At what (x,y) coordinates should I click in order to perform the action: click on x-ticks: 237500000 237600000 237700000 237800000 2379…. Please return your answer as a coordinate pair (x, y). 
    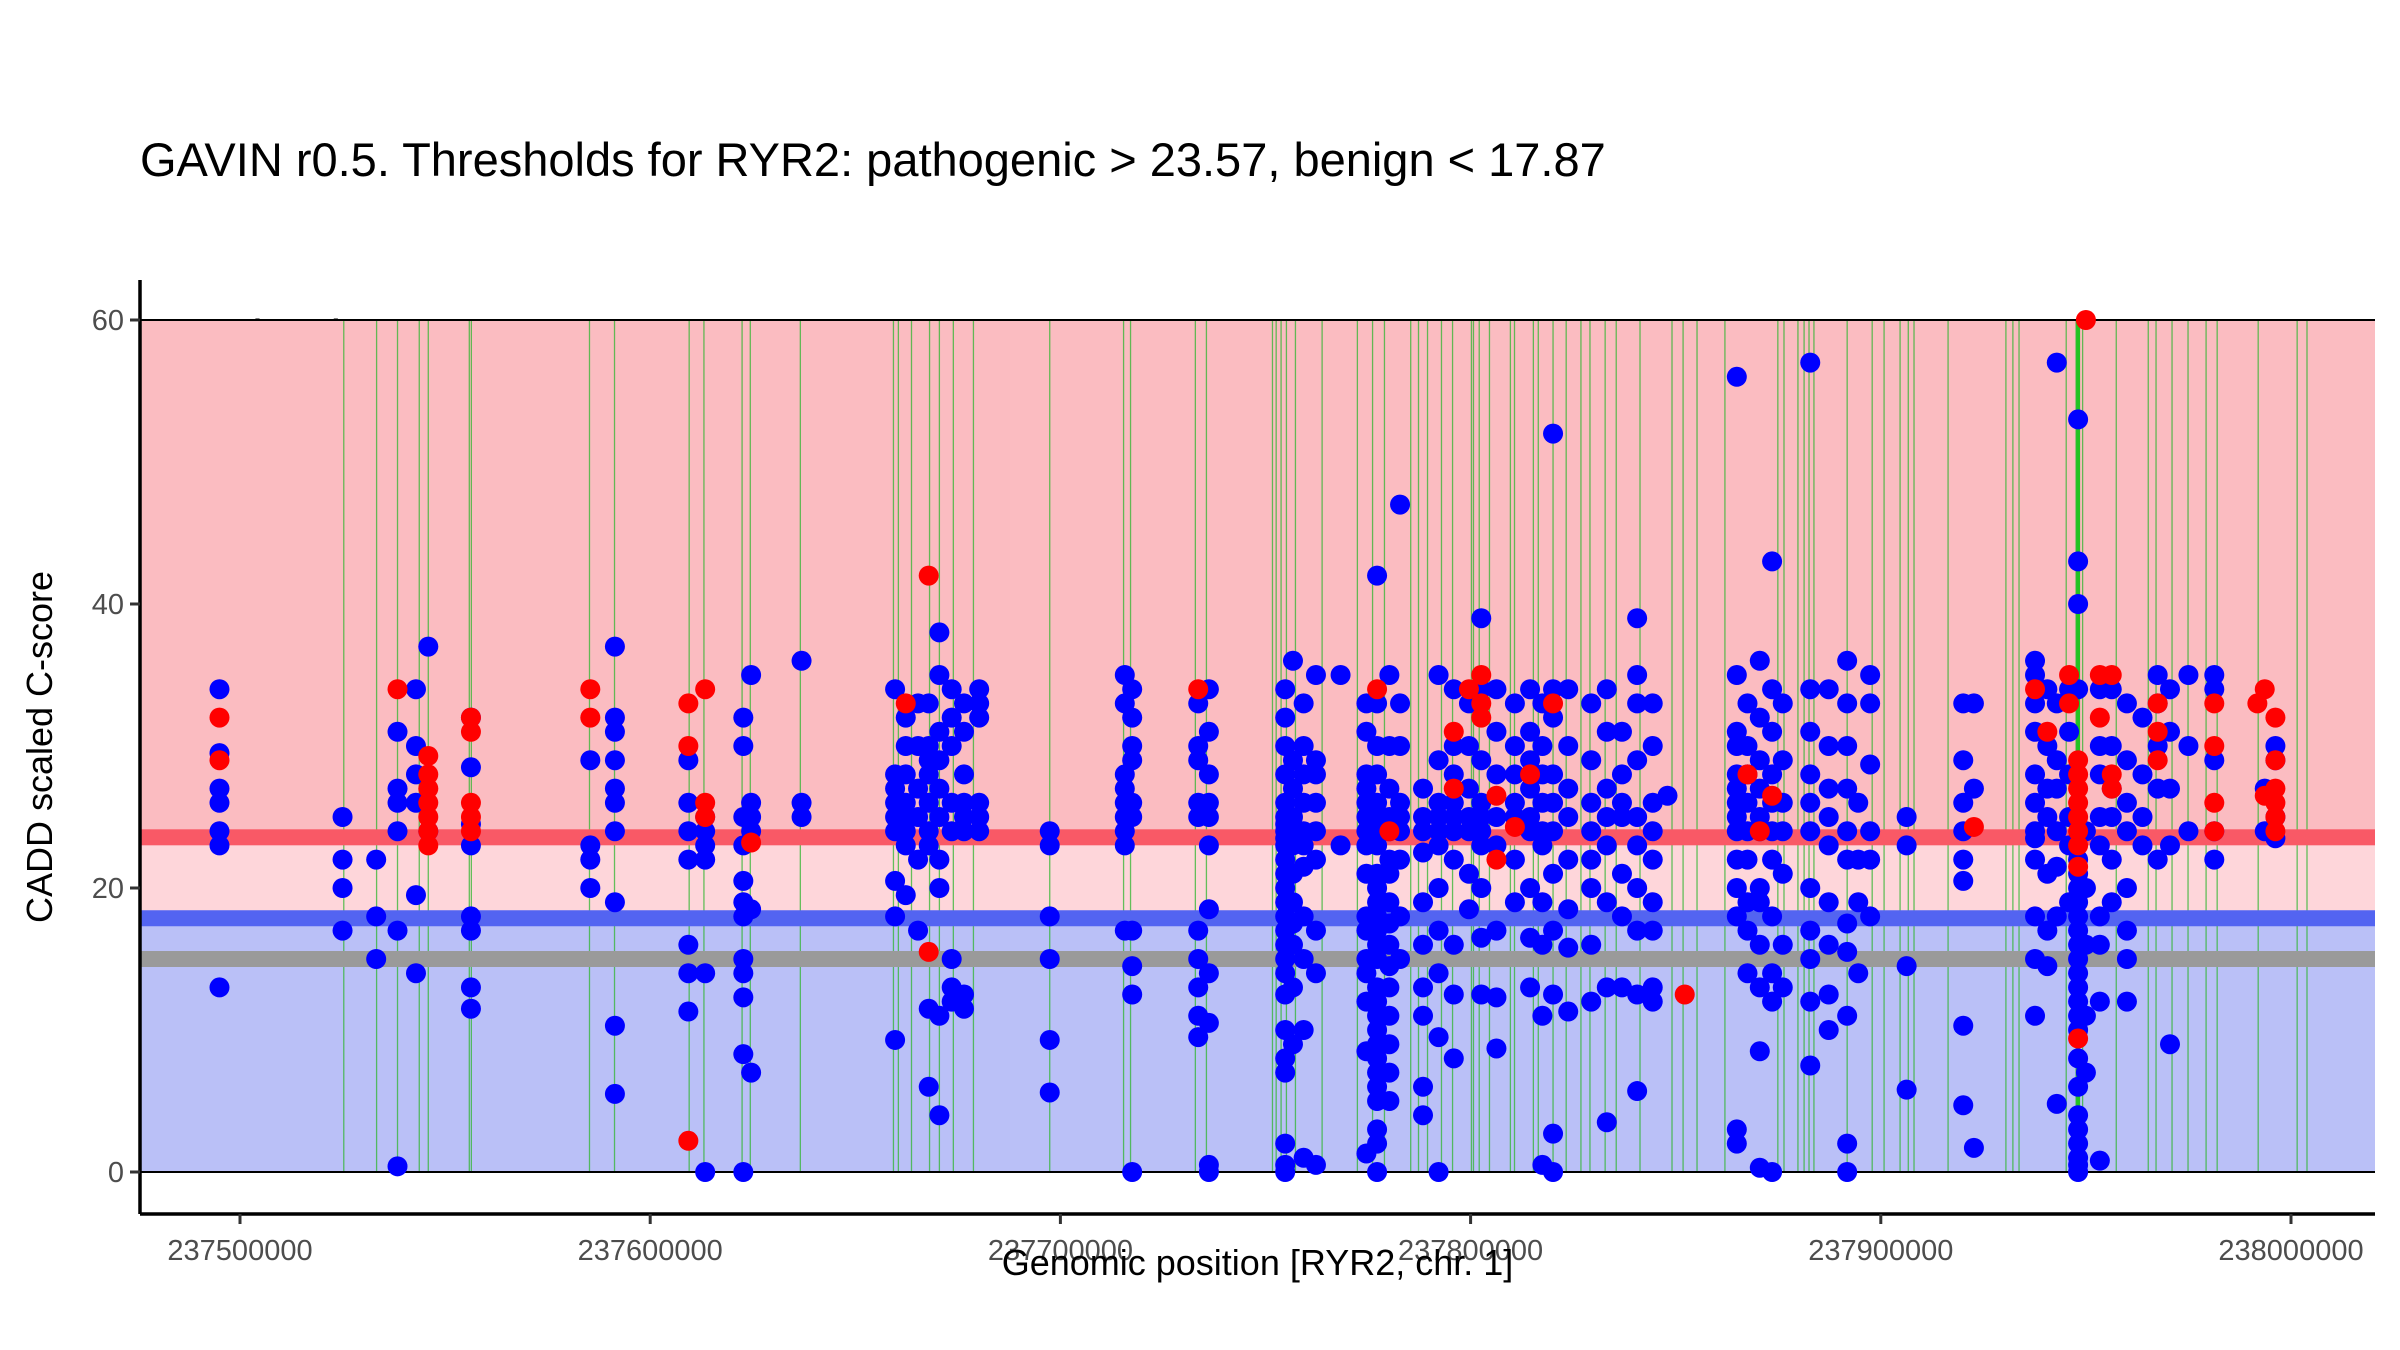
    Looking at the image, I should click on (1265, 1240).